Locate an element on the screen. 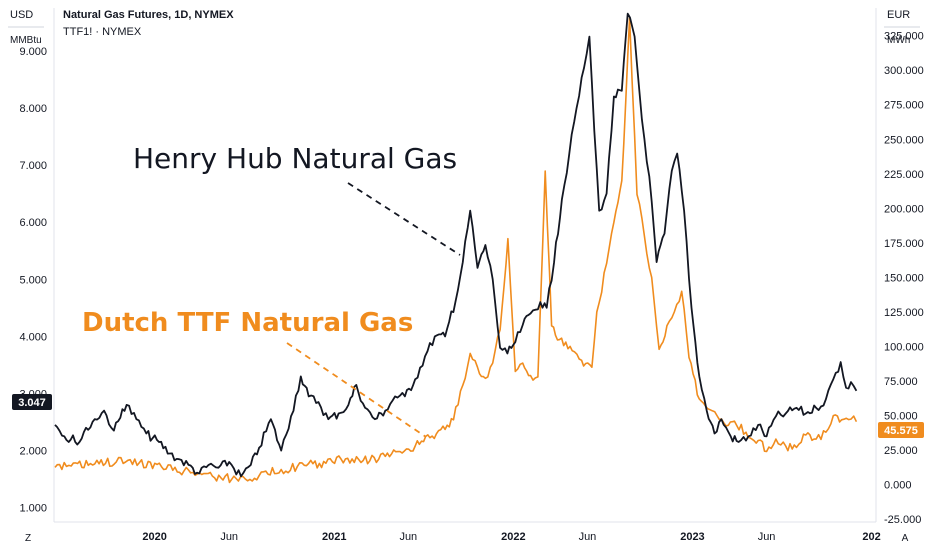 The width and height of the screenshot is (932, 550). annotation-henry-hub: Henry Hub Natural Gas is located at coordinates (297, 199).